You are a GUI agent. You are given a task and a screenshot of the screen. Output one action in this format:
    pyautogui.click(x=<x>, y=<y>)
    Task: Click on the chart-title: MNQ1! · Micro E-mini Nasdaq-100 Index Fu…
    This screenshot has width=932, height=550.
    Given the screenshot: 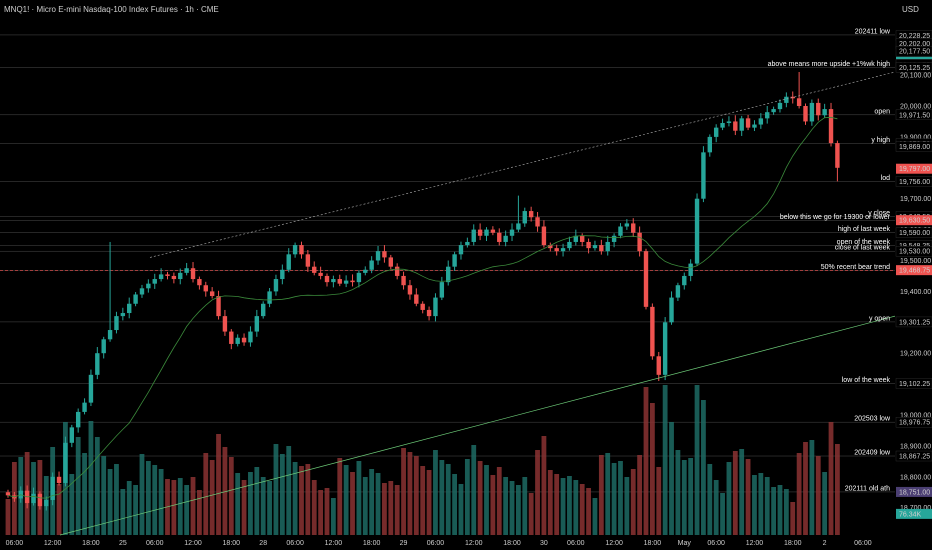 What is the action you would take?
    pyautogui.click(x=111, y=9)
    